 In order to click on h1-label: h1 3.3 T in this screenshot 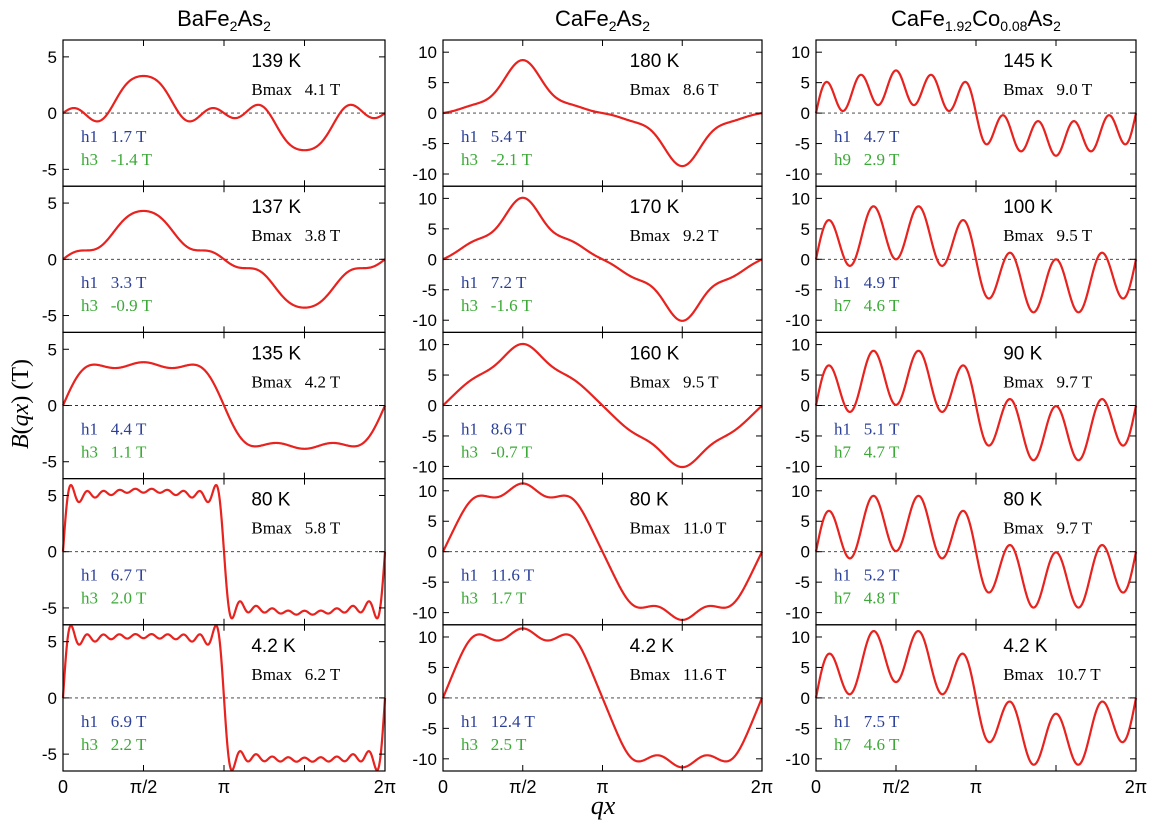, I will do `click(114, 282)`.